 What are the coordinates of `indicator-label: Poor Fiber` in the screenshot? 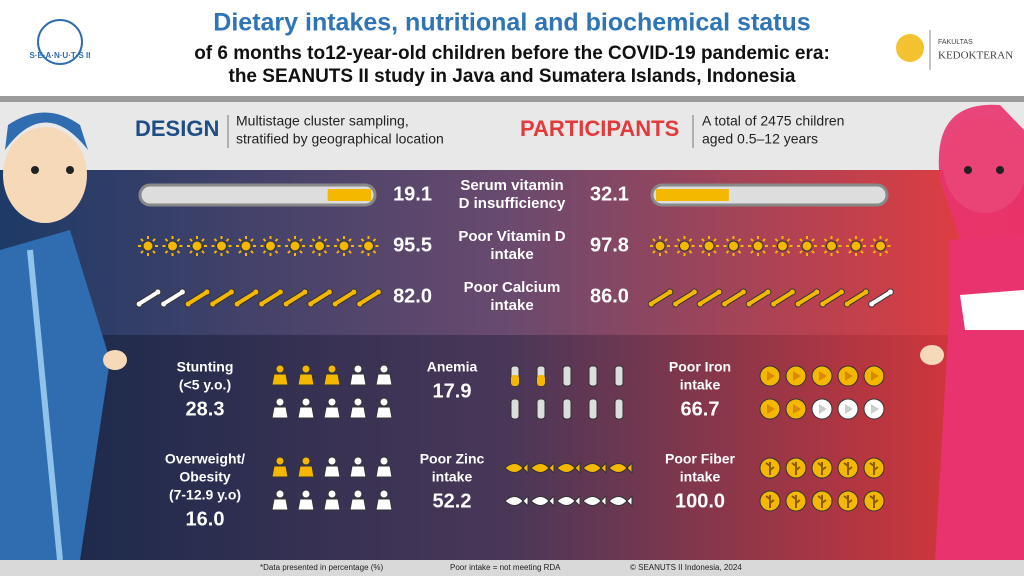 It's located at (700, 459).